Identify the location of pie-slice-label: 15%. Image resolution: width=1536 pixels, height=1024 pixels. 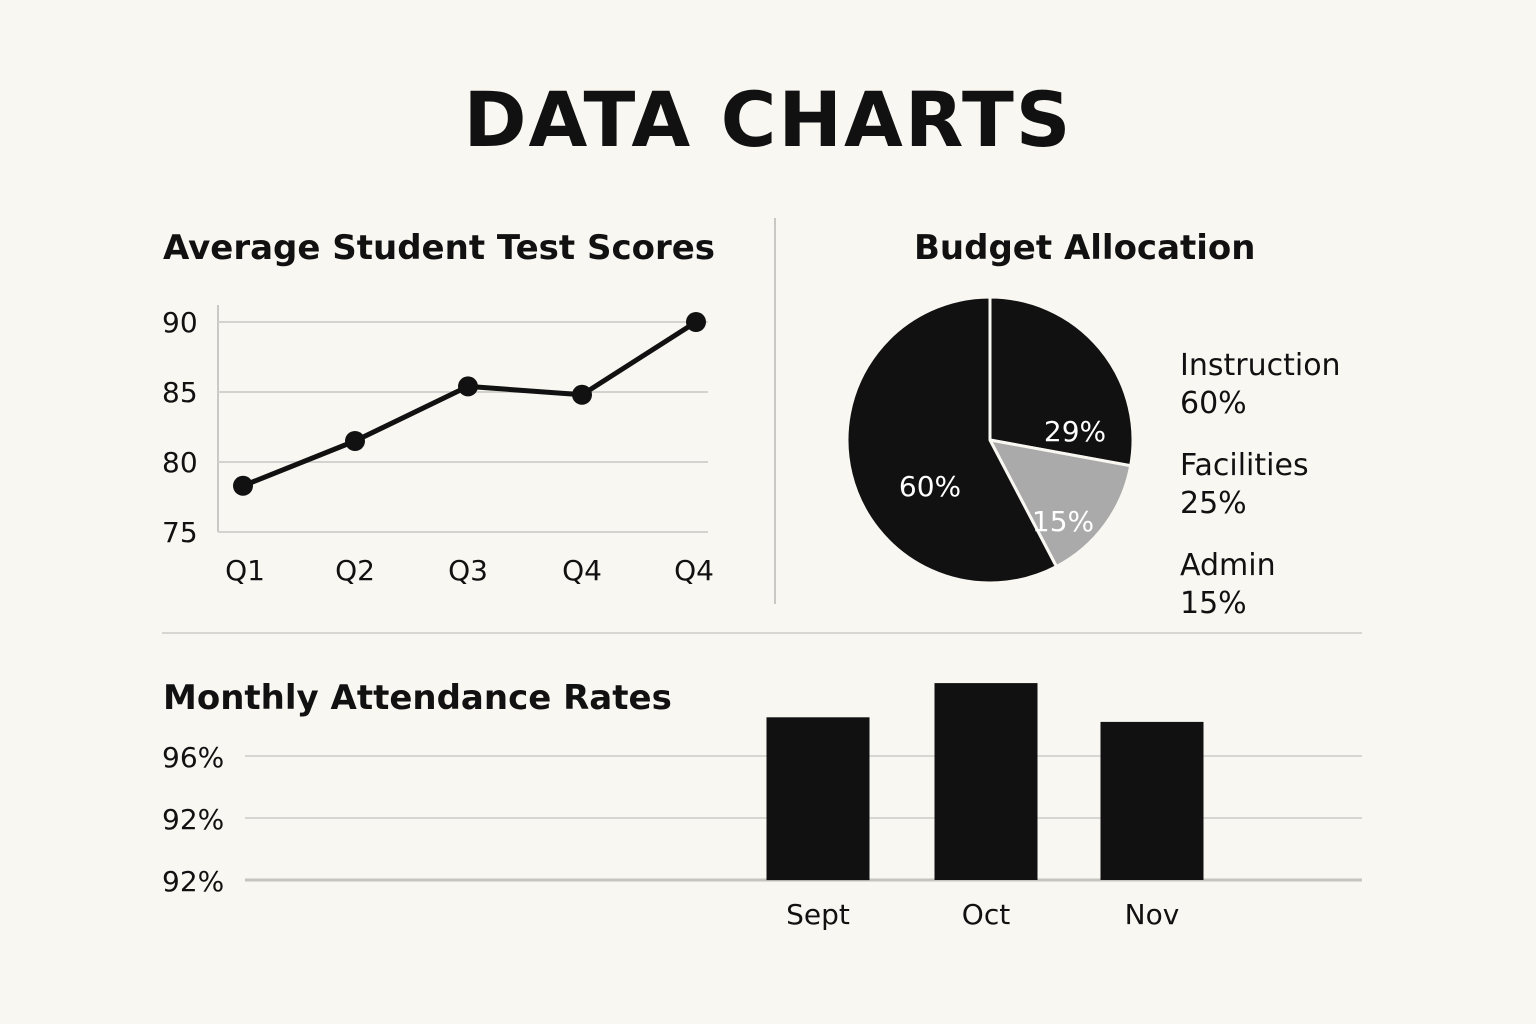
(1063, 521).